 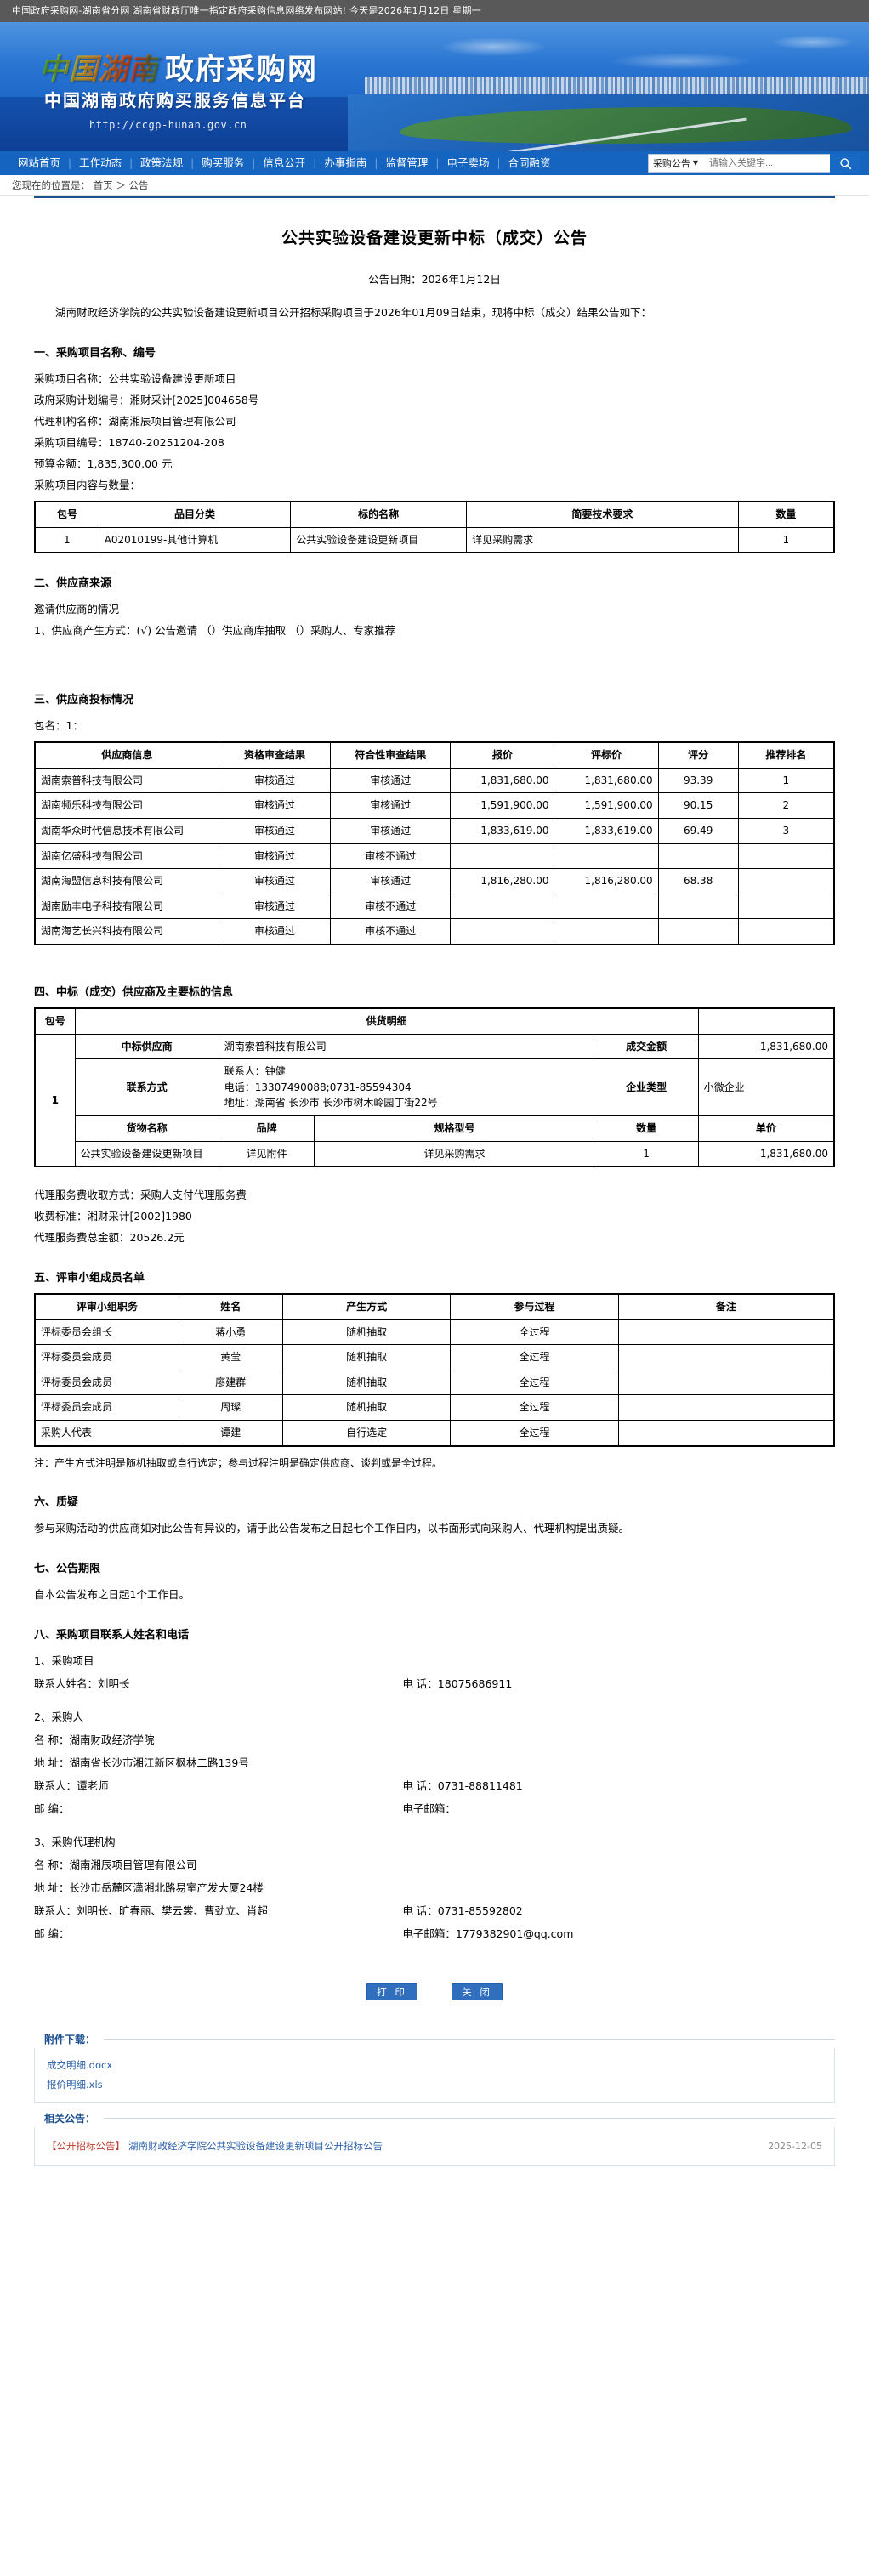 I want to click on attachments-title: 附件下载：, so click(x=70, y=2039).